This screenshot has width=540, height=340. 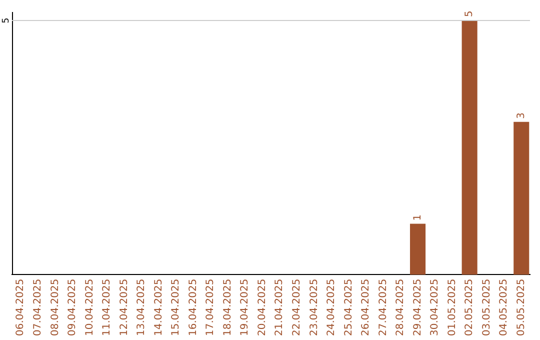 What do you see at coordinates (452, 307) in the screenshot?
I see `x-tick-label: 01.05.2025` at bounding box center [452, 307].